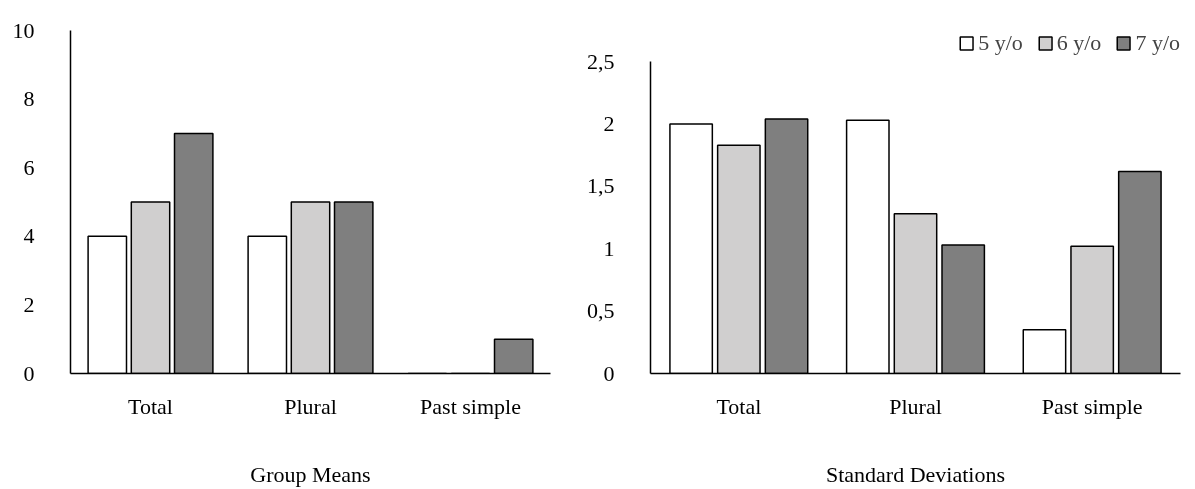 This screenshot has height=489, width=1195. What do you see at coordinates (609, 248) in the screenshot?
I see `y-tick-label: 1` at bounding box center [609, 248].